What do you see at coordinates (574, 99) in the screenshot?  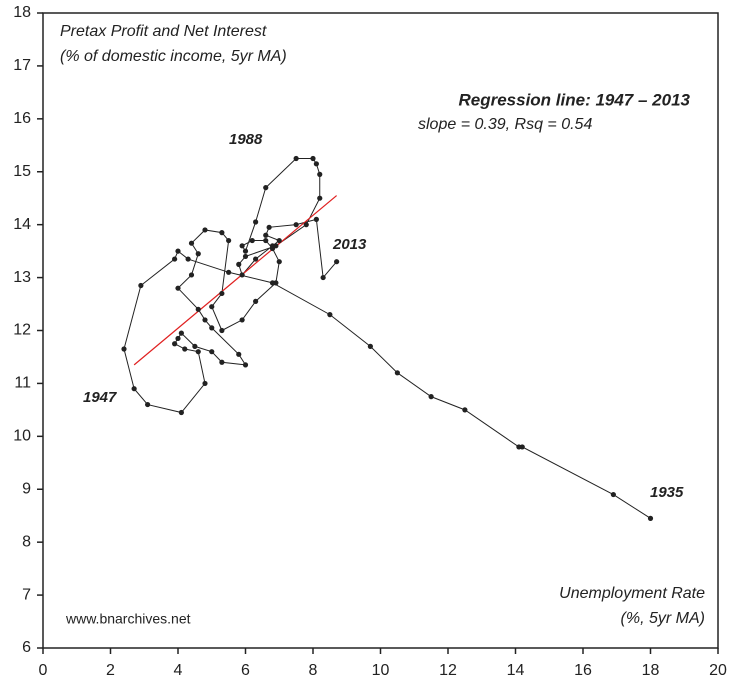 I see `regression-title: Regression line: 1947 – 2013` at bounding box center [574, 99].